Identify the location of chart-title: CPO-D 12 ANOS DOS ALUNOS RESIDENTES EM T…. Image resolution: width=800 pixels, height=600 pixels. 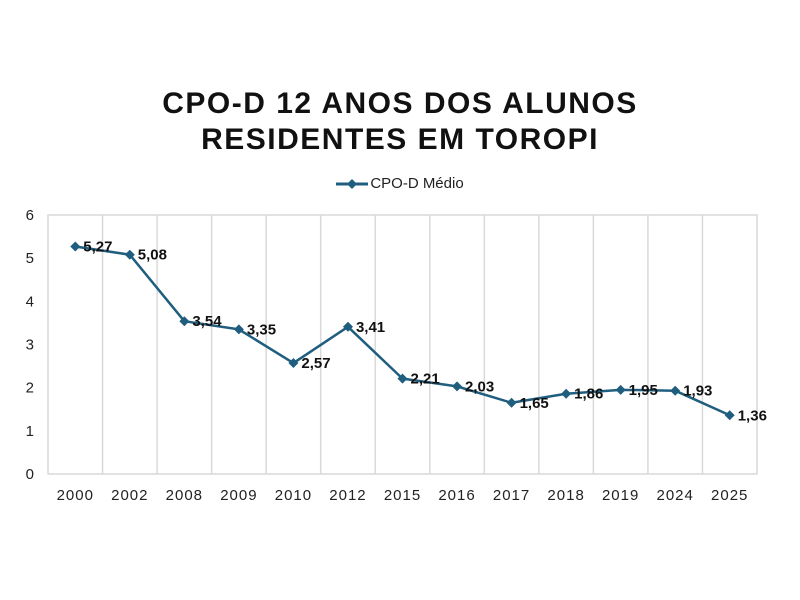
(400, 122).